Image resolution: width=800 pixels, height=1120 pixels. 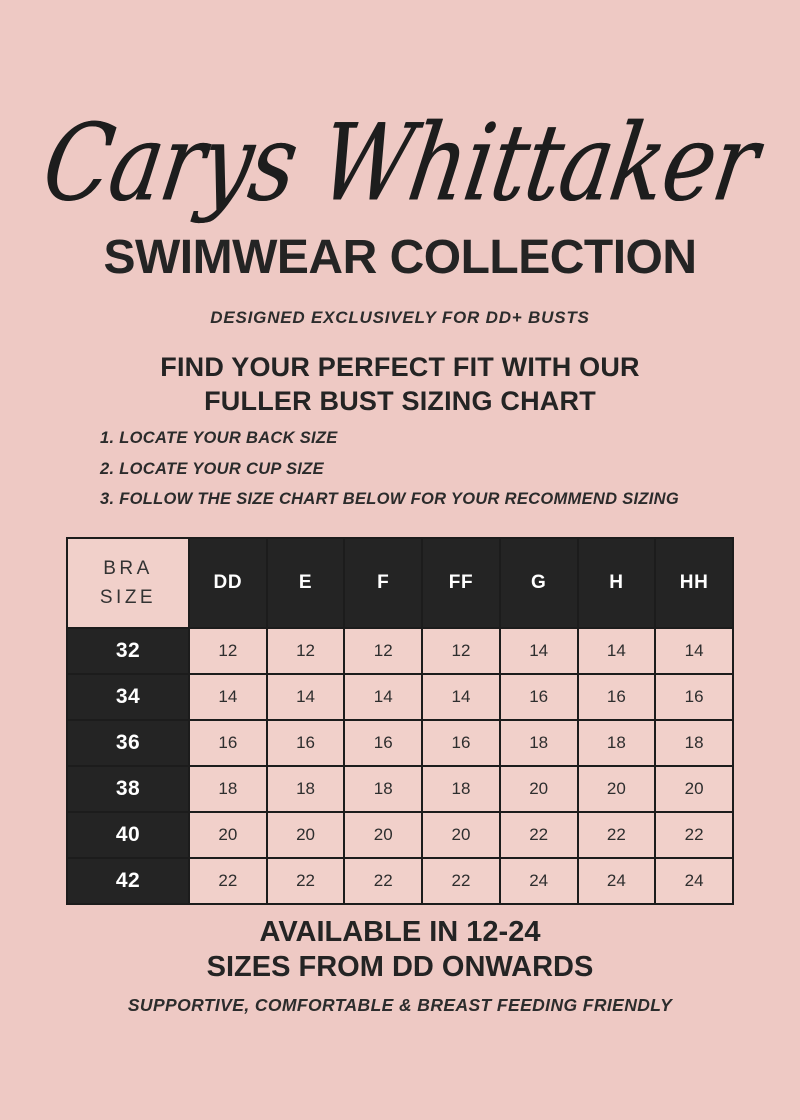 What do you see at coordinates (228, 583) in the screenshot?
I see `column-header-dd: DD` at bounding box center [228, 583].